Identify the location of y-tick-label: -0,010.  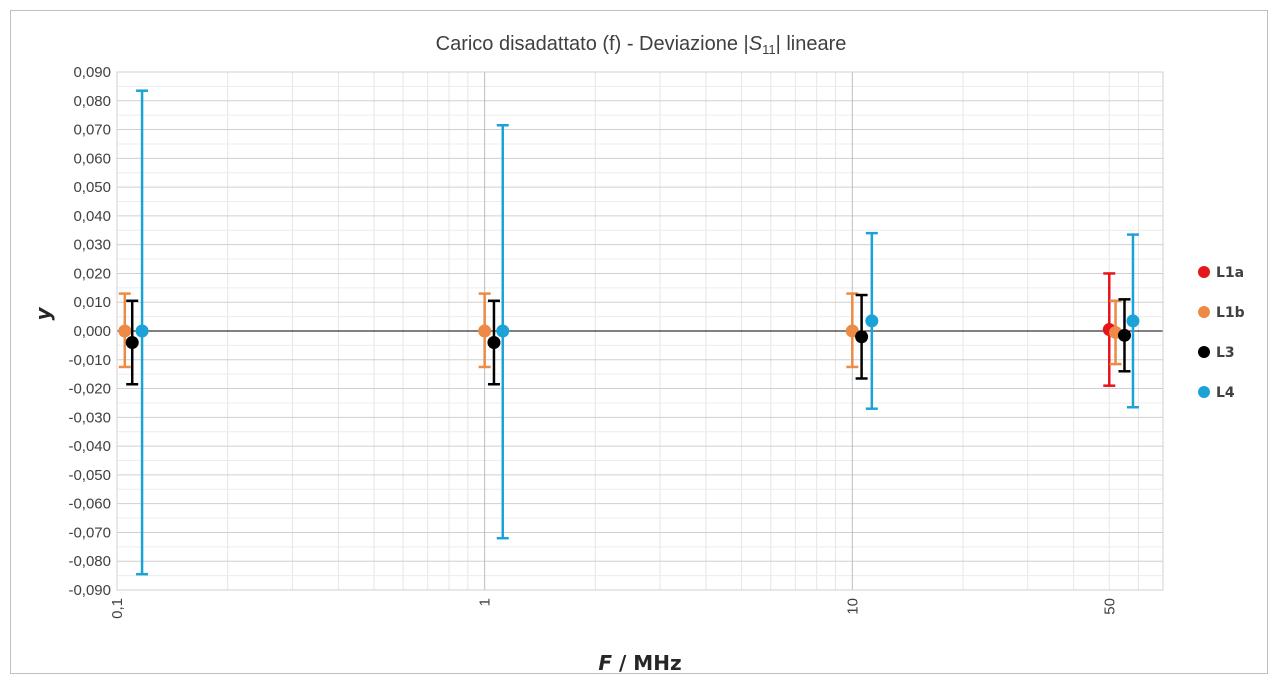
(89, 360).